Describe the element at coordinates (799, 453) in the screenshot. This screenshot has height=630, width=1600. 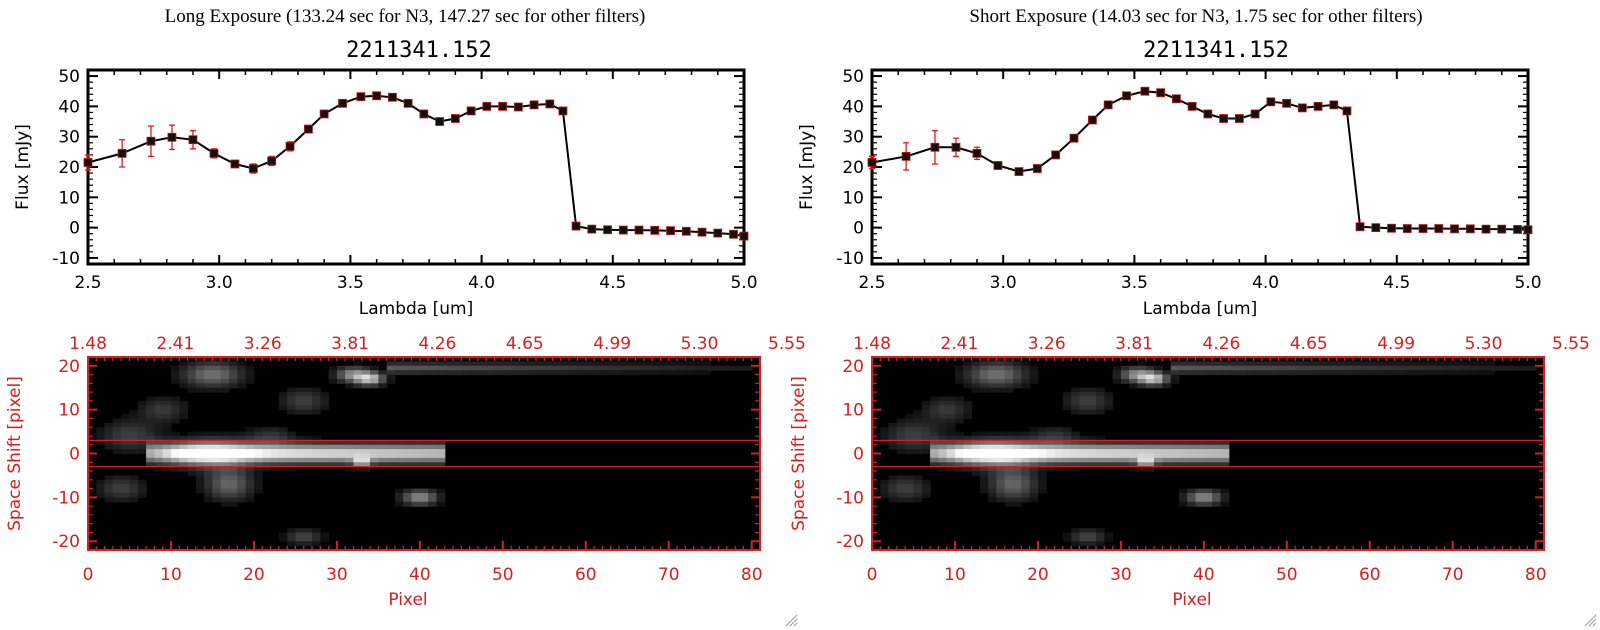
I see `y-axis-label: Space Shift [pixel]` at that location.